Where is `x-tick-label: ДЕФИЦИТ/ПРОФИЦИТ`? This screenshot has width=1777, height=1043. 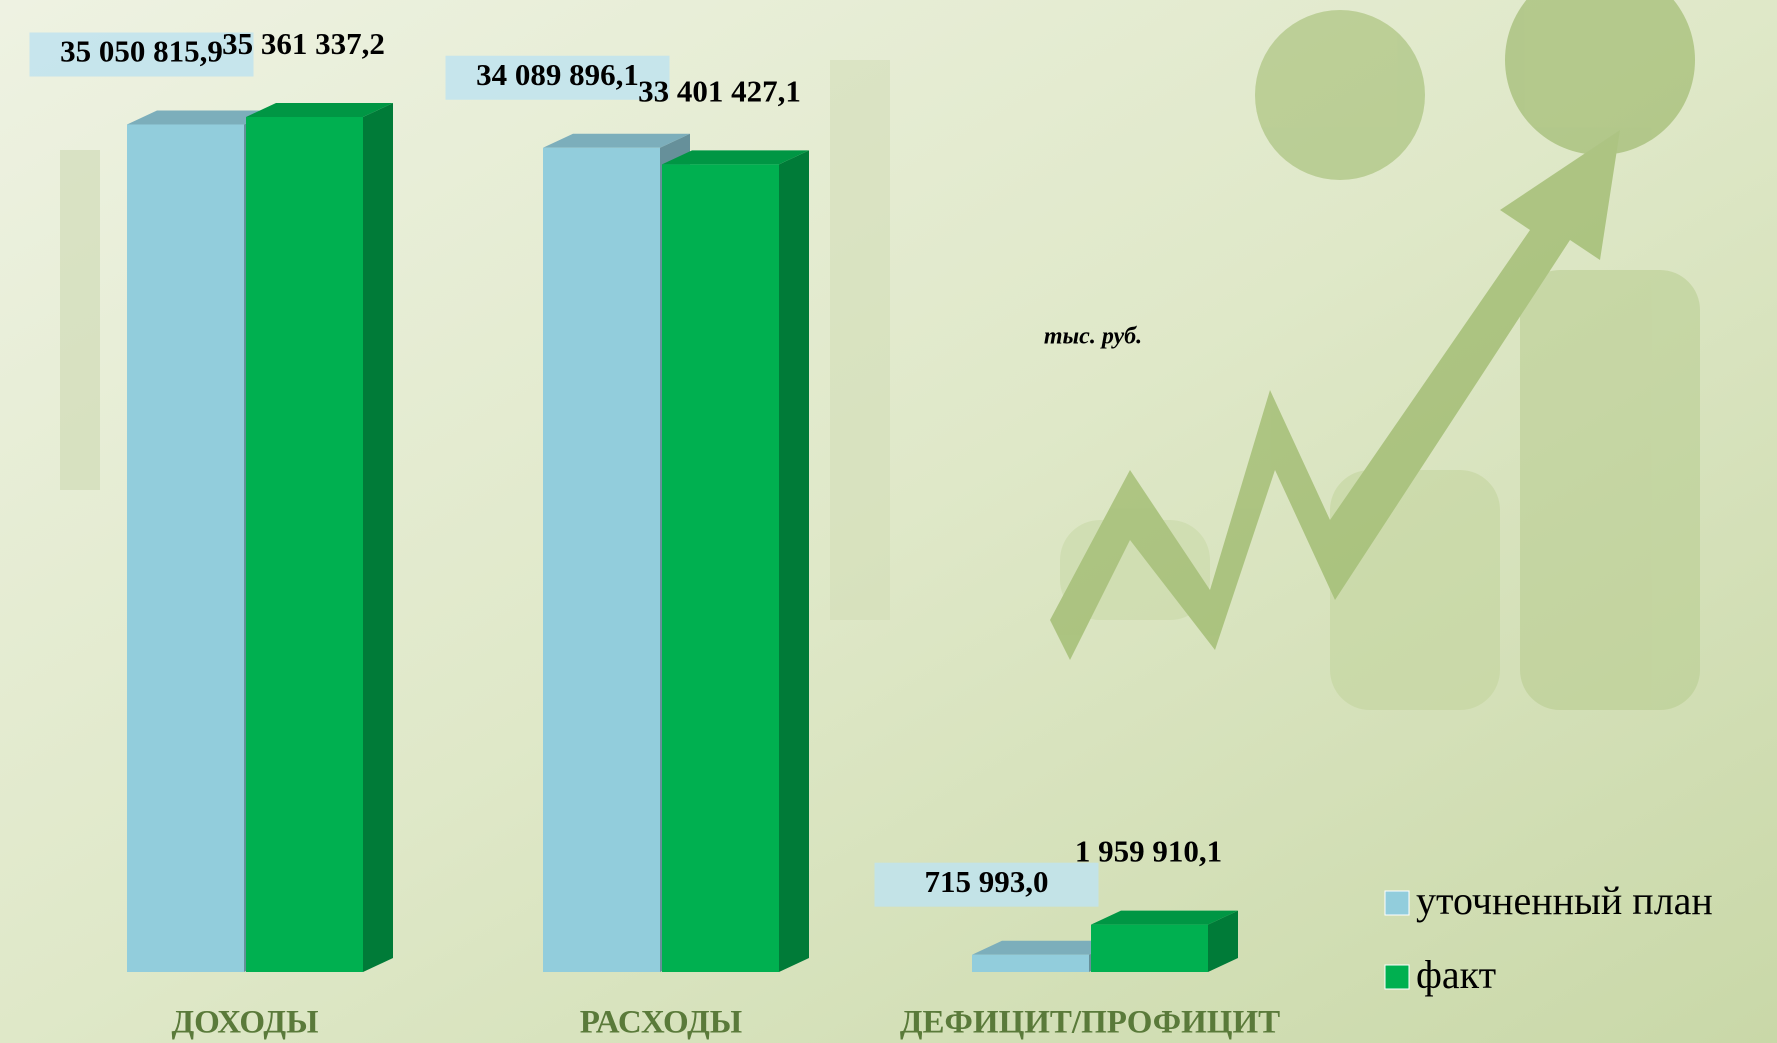 x-tick-label: ДЕФИЦИТ/ПРОФИЦИТ is located at coordinates (1090, 1023).